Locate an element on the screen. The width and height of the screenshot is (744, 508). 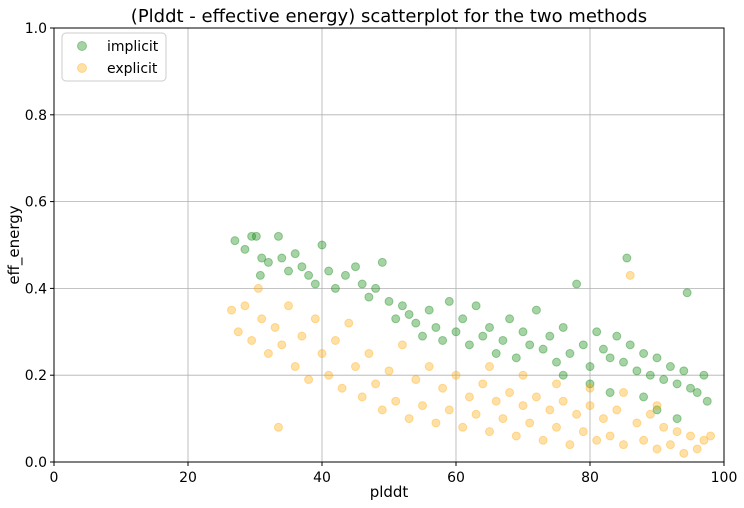
legend-box is located at coordinates (114, 57).